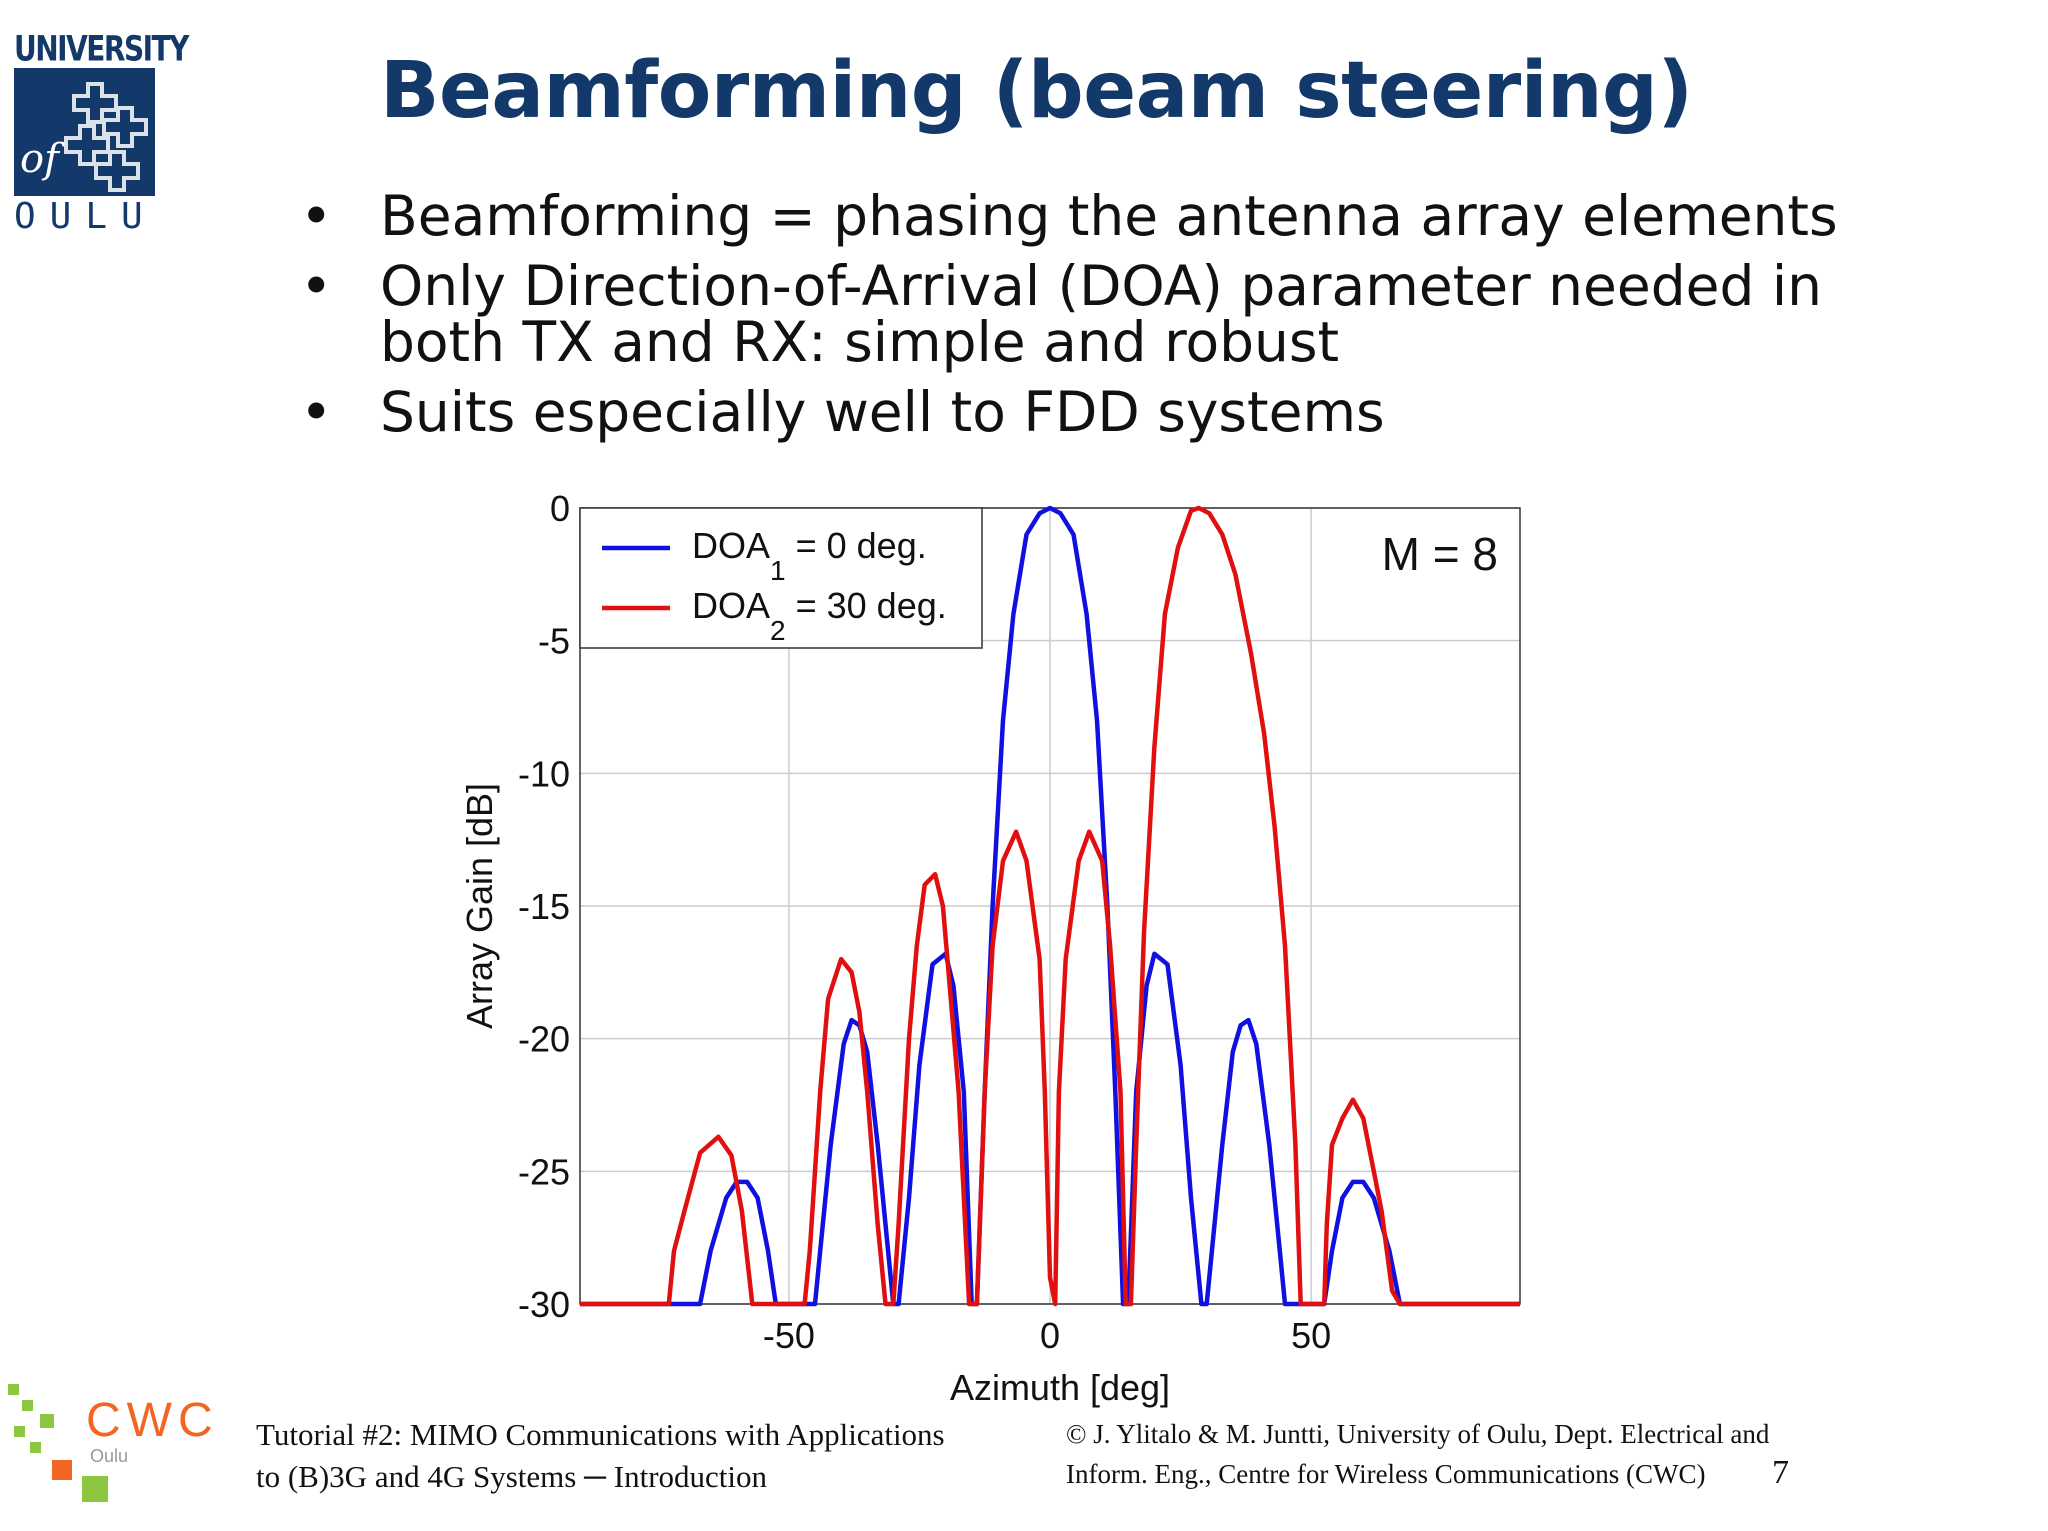 Image resolution: width=2048 pixels, height=1531 pixels. I want to click on cwc-logo: CWC Oulu, so click(113, 1443).